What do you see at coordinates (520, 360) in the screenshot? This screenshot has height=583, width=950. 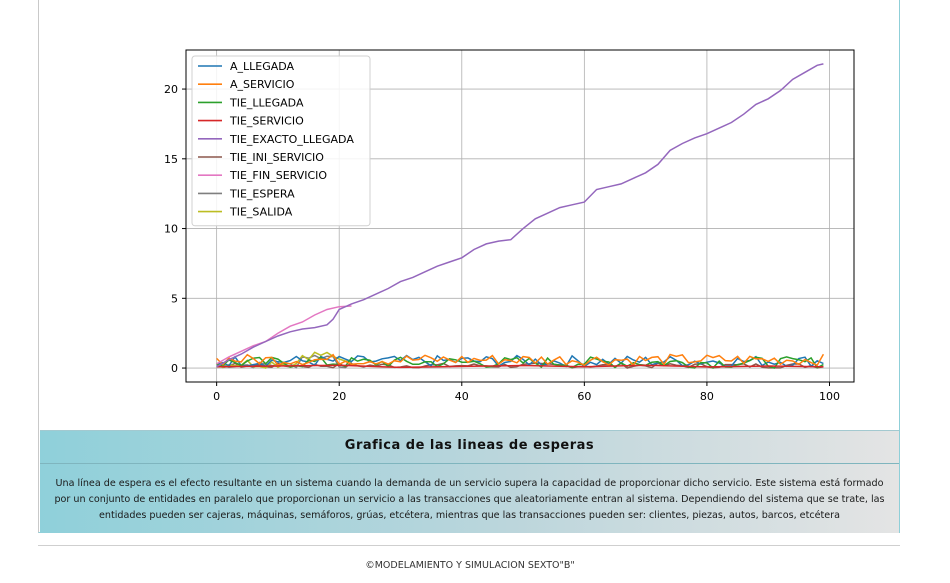 I see `series-line-a-servicio` at bounding box center [520, 360].